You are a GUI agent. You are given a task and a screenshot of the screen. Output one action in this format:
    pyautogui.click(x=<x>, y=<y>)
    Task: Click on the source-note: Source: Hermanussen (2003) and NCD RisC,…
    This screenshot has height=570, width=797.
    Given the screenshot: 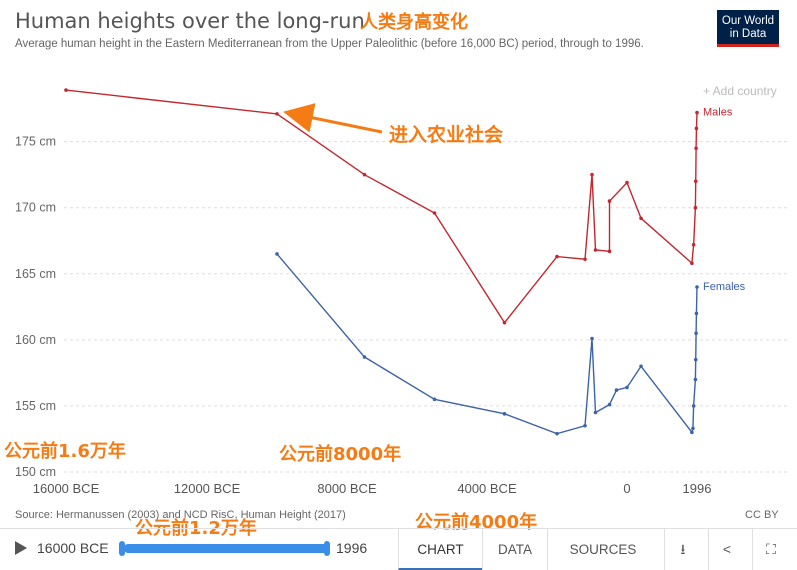 What is the action you would take?
    pyautogui.click(x=180, y=515)
    